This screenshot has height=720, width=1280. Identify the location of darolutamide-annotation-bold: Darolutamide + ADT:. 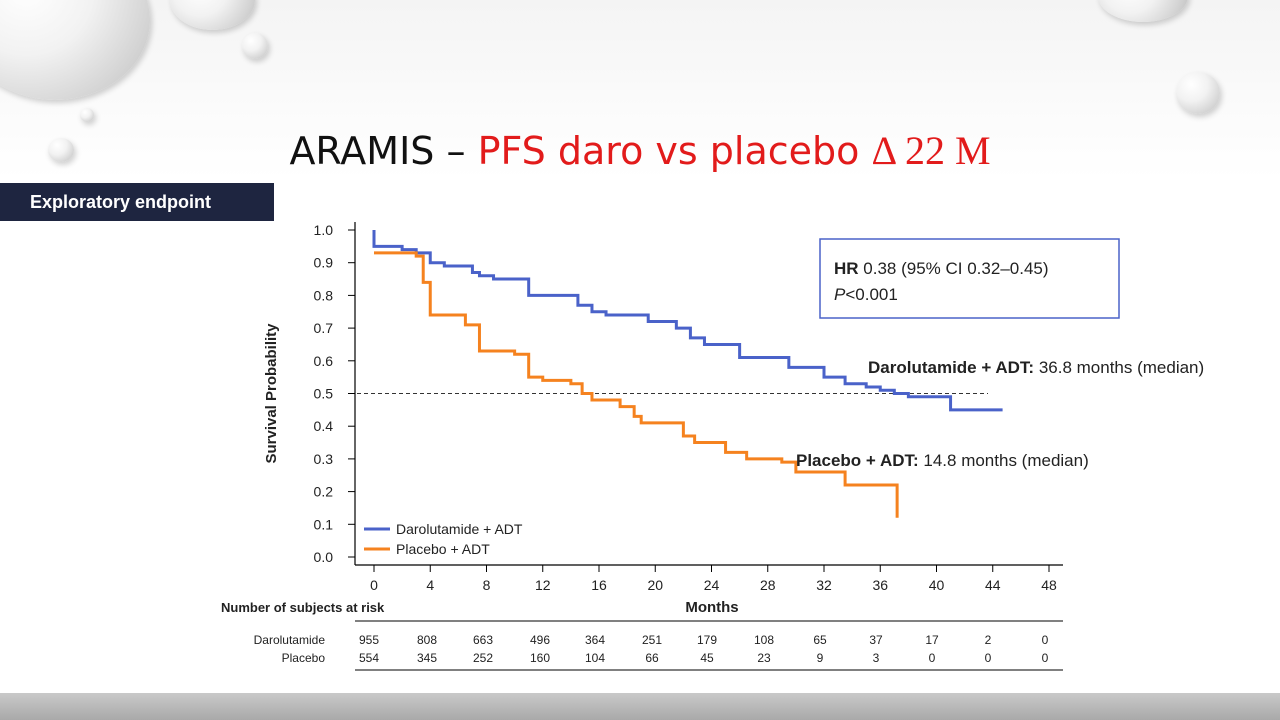
(951, 367).